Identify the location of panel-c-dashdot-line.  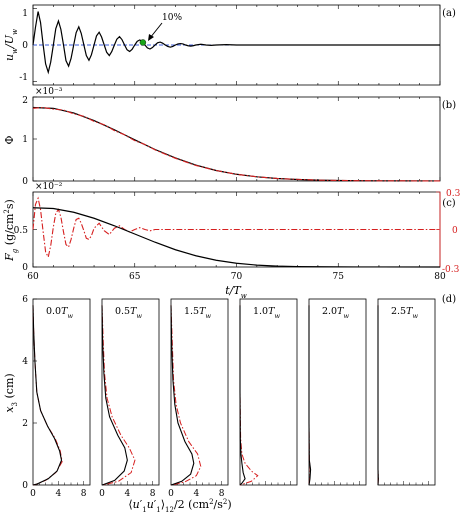
(236, 227).